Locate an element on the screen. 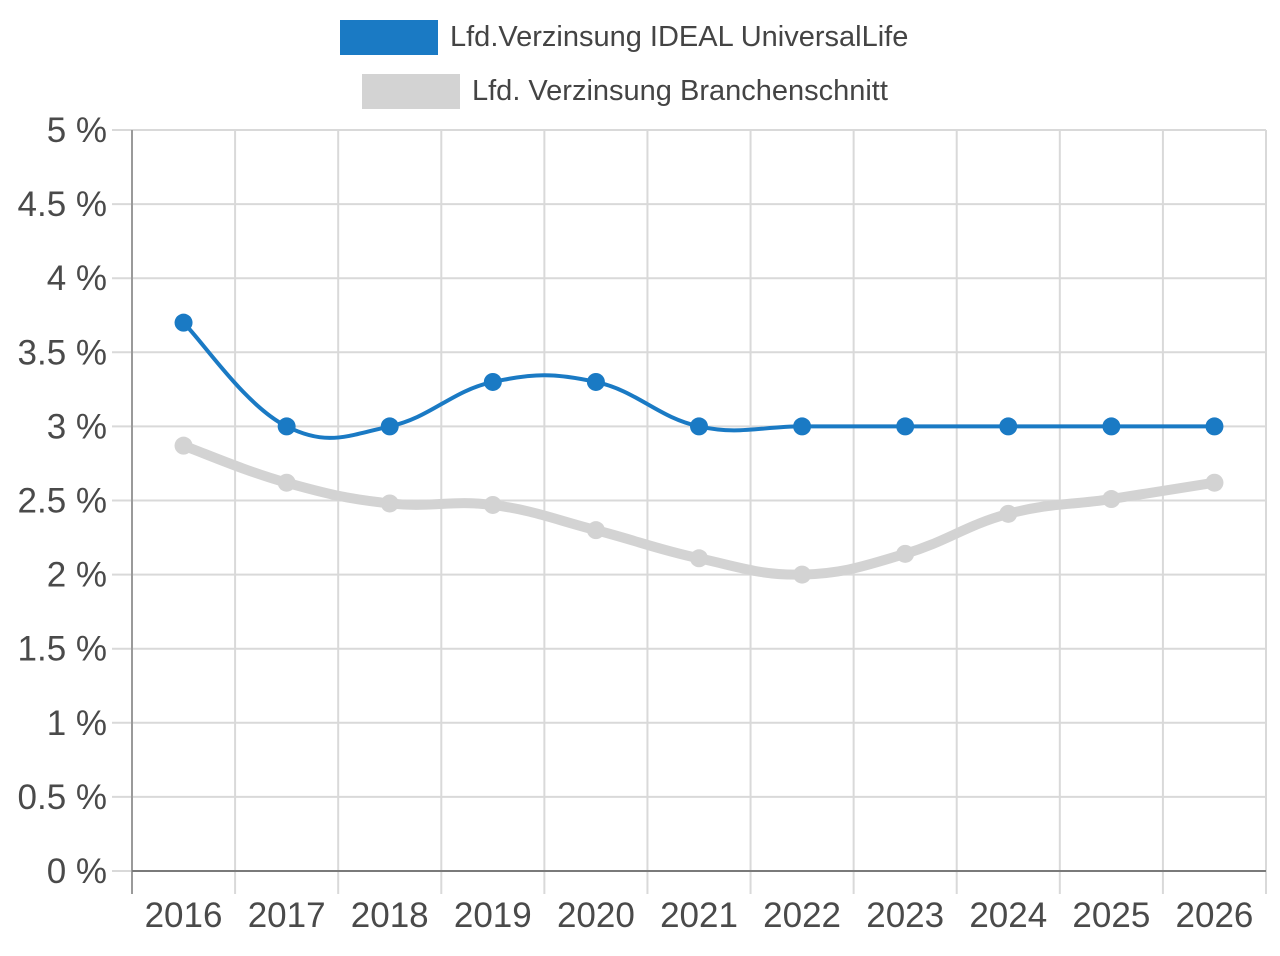  legend-item-branchenschnitt: Lfd. Verzinsung Branchenschnitt is located at coordinates (625, 91).